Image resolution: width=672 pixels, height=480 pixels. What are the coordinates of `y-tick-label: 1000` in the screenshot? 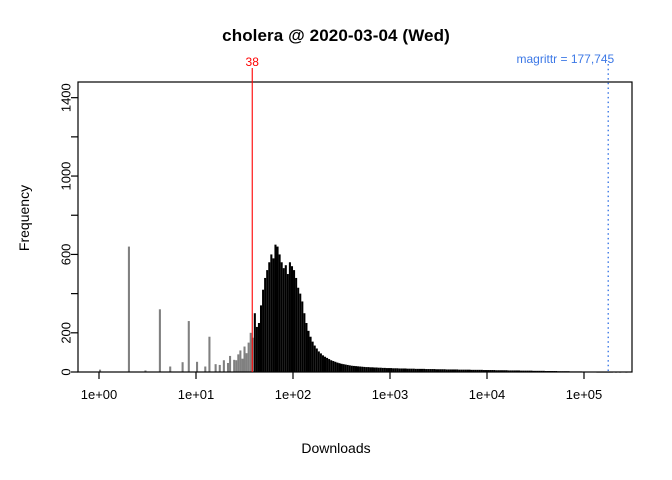 It's located at (66, 176).